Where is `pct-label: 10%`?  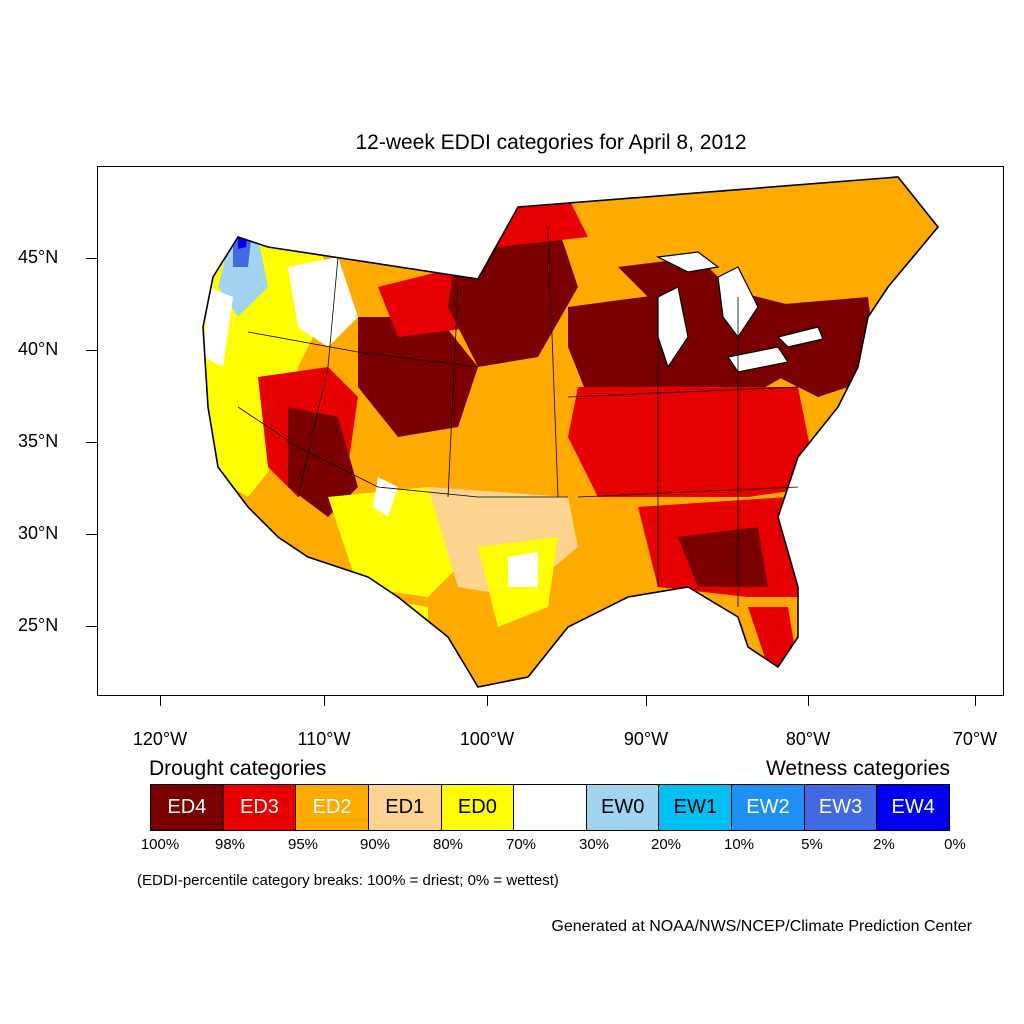 pct-label: 10% is located at coordinates (739, 844).